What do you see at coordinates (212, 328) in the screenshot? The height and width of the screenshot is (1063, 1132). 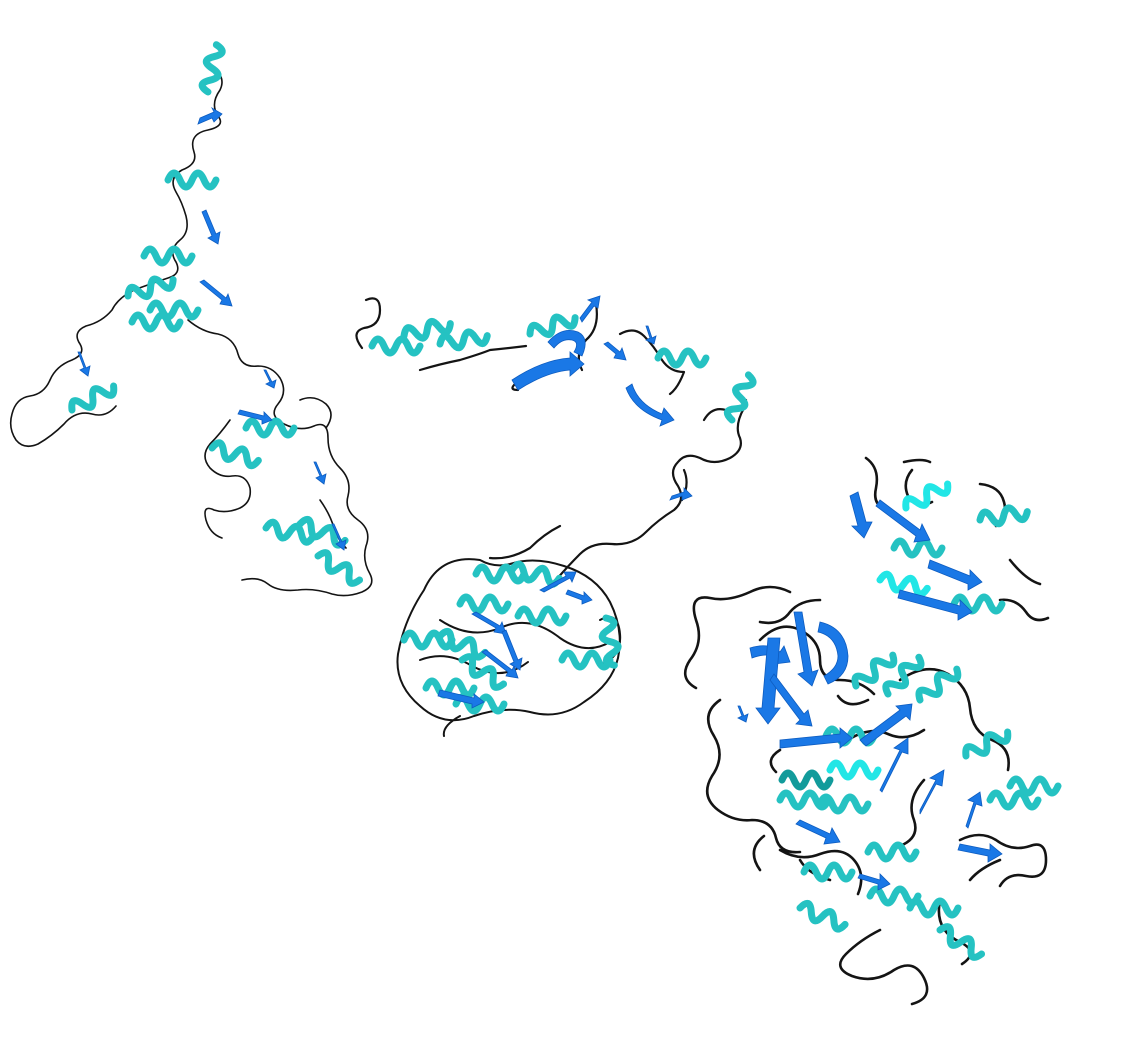 I see `left-strands` at bounding box center [212, 328].